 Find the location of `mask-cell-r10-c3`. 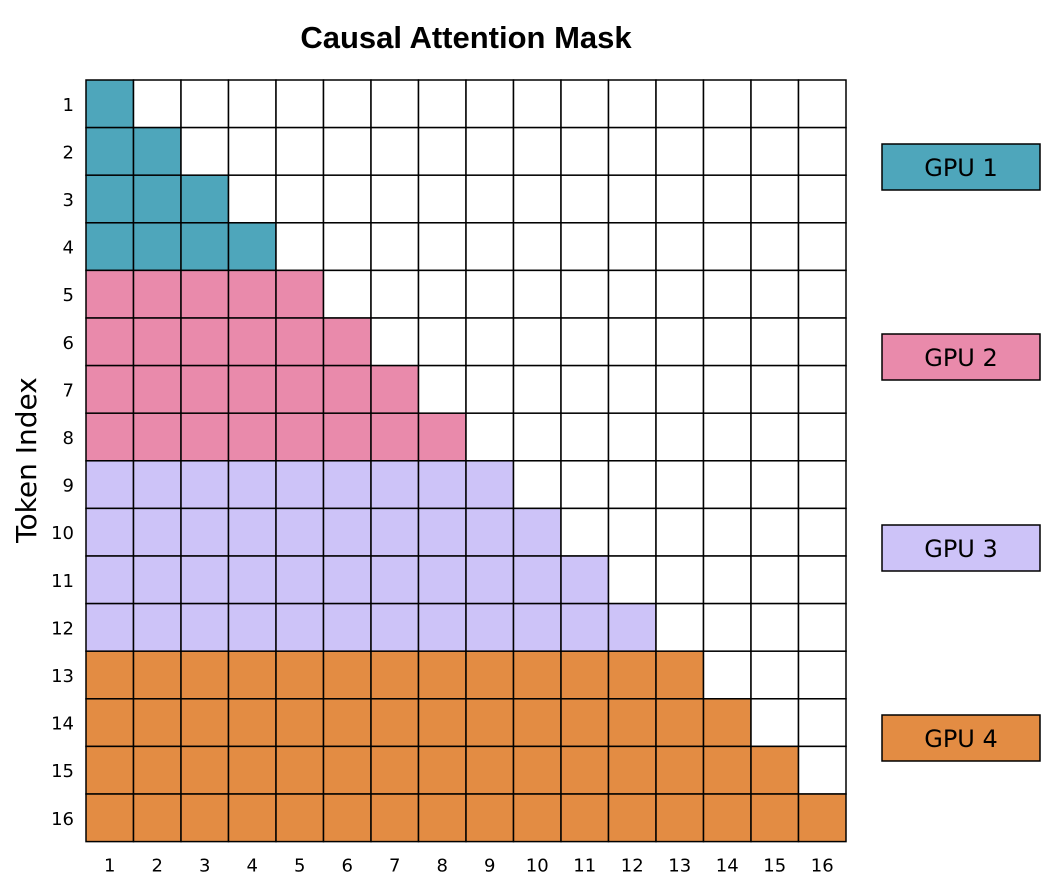

mask-cell-r10-c3 is located at coordinates (205, 532).